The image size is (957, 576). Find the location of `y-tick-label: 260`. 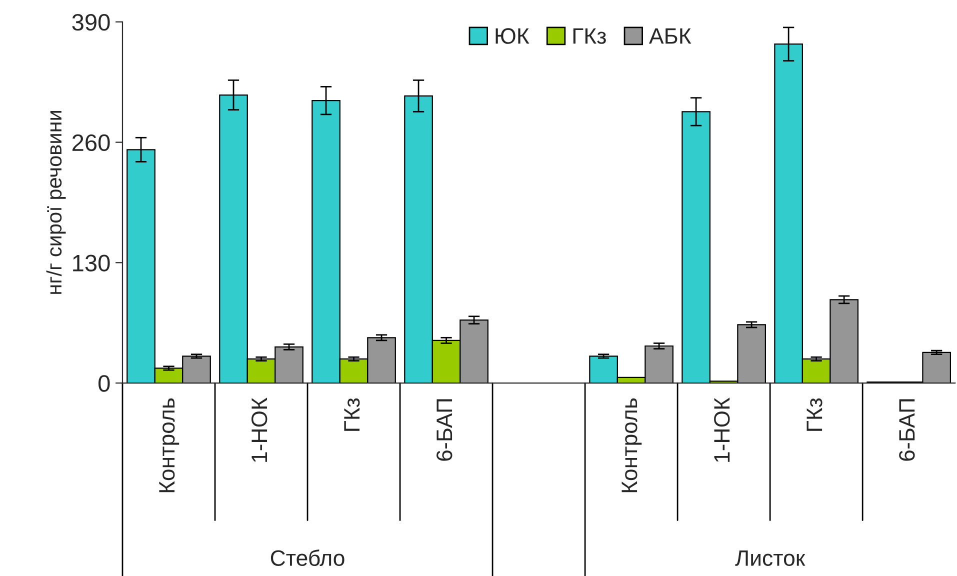

y-tick-label: 260 is located at coordinates (91, 143).